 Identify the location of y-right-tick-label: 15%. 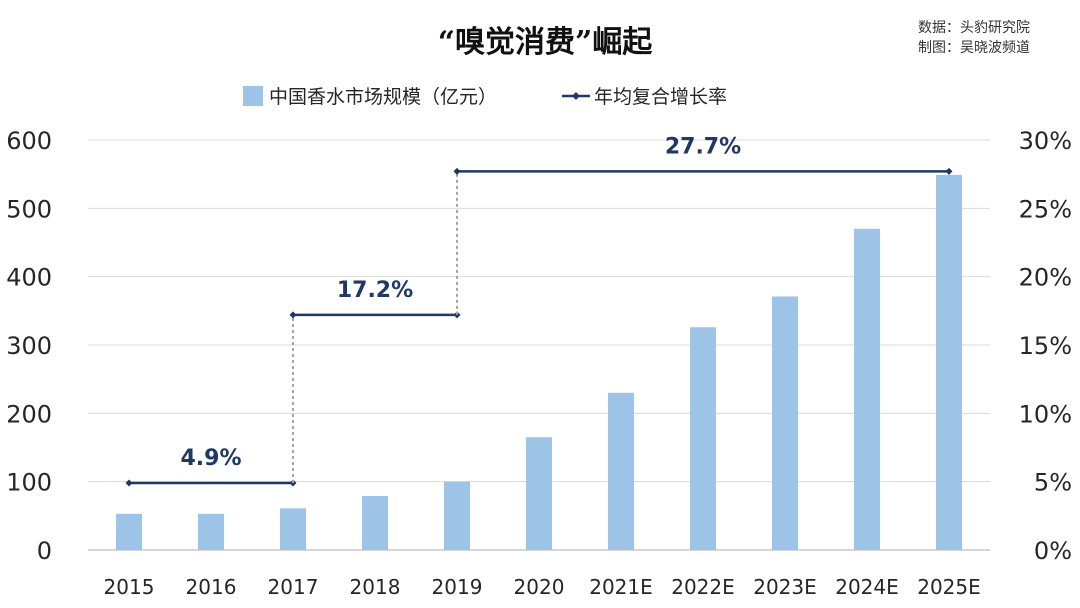
(1045, 346).